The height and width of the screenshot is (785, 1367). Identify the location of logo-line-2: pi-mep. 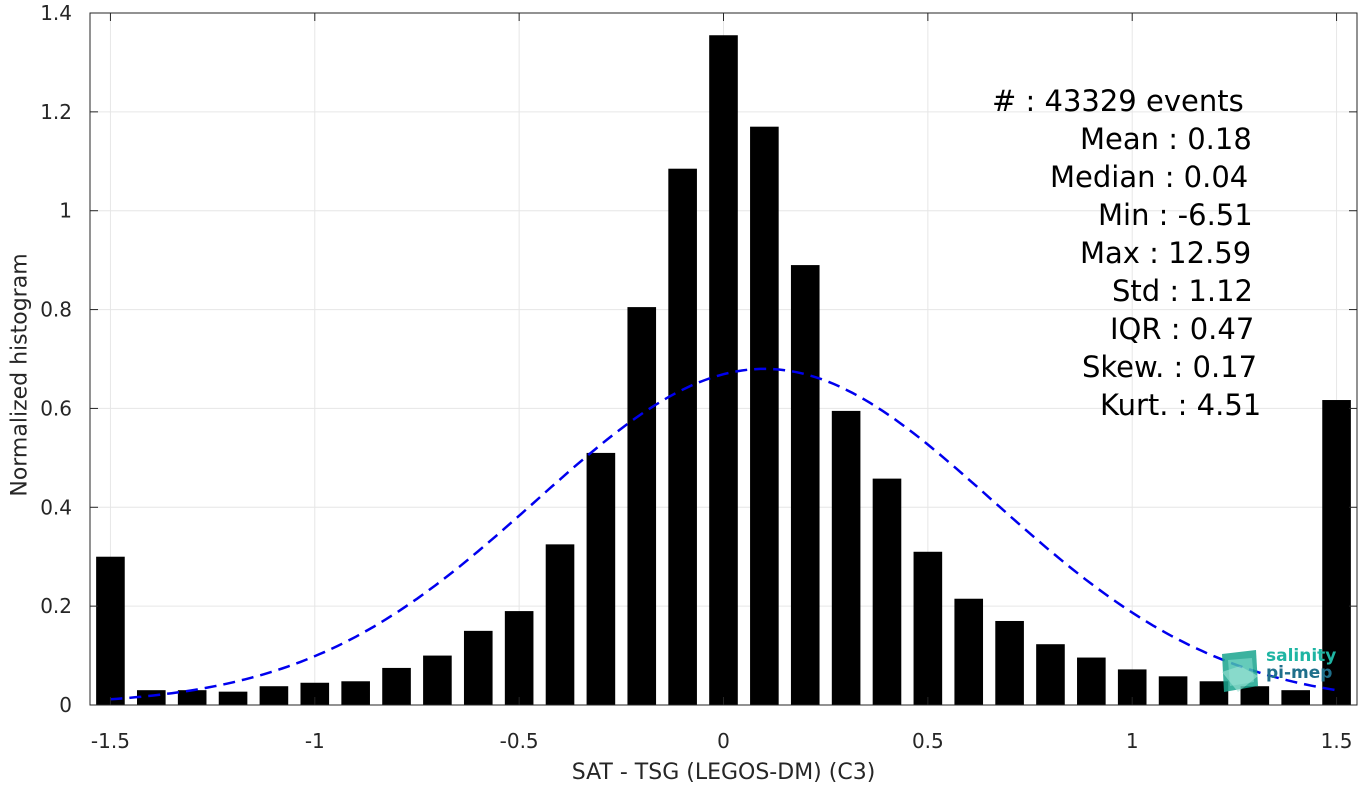
(1299, 673).